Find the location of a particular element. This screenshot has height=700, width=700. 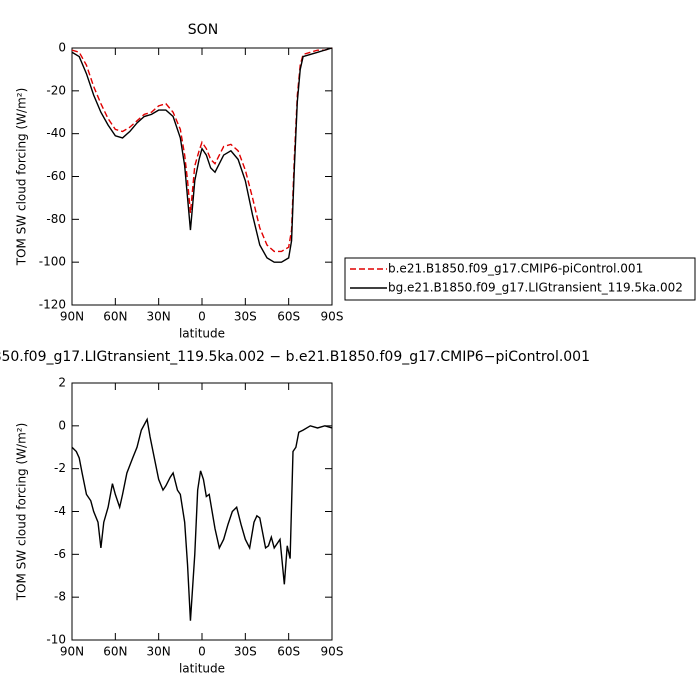

y-tick-label: -60 is located at coordinates (56, 176).